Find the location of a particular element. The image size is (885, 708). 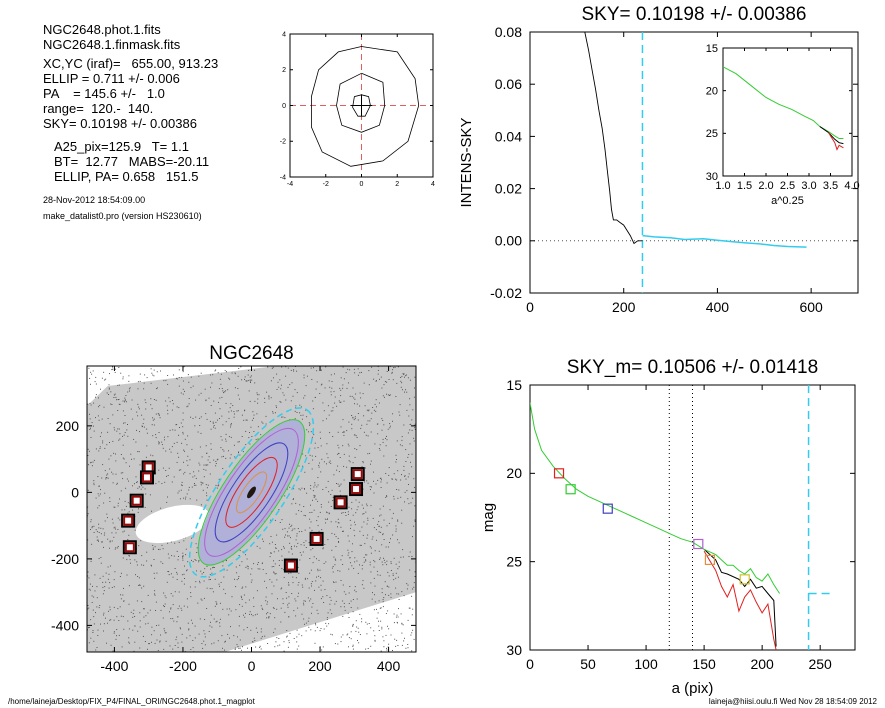

info-line: XC,YC (iraf)= 655.00, 913.23 is located at coordinates (131, 63).